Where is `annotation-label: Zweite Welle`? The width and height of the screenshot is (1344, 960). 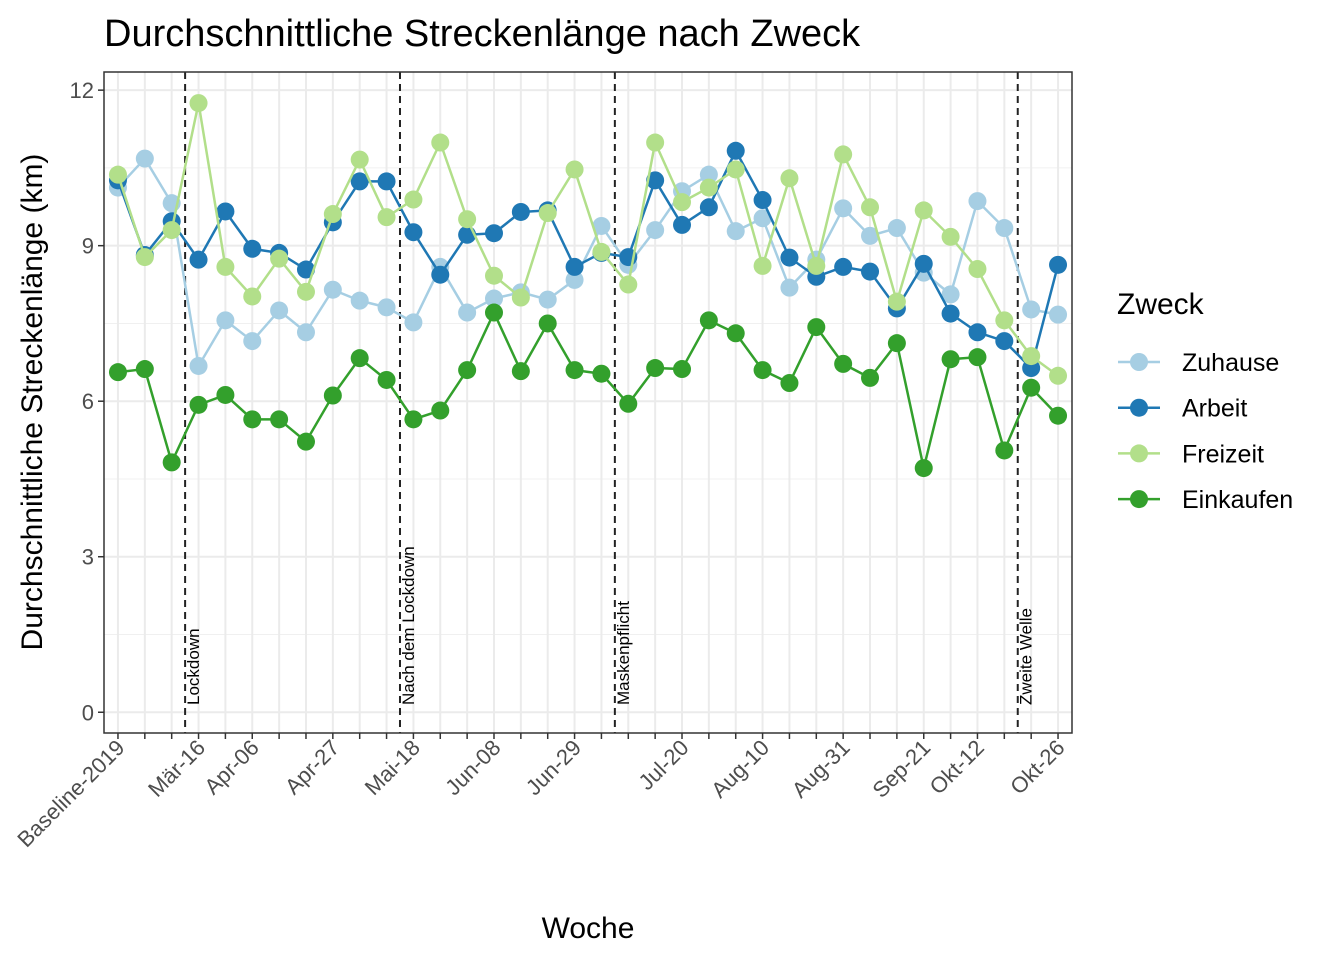 annotation-label: Zweite Welle is located at coordinates (1026, 656).